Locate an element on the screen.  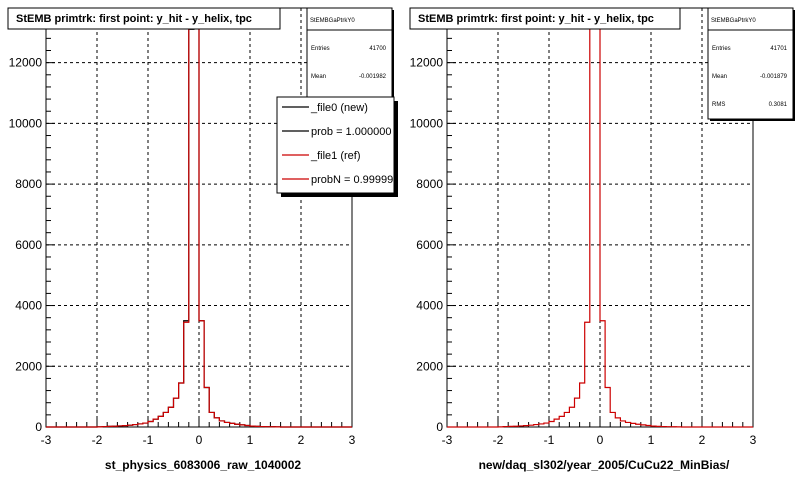
legend-entry-1: _file0 (new) is located at coordinates (339, 108).